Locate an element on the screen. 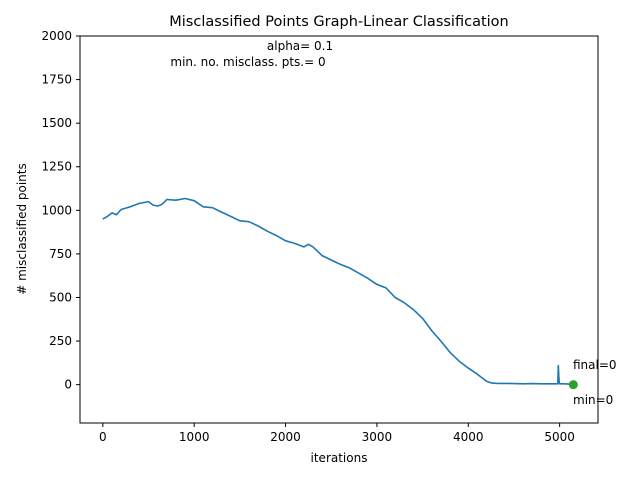  x-tick-label: 0 is located at coordinates (103, 437).